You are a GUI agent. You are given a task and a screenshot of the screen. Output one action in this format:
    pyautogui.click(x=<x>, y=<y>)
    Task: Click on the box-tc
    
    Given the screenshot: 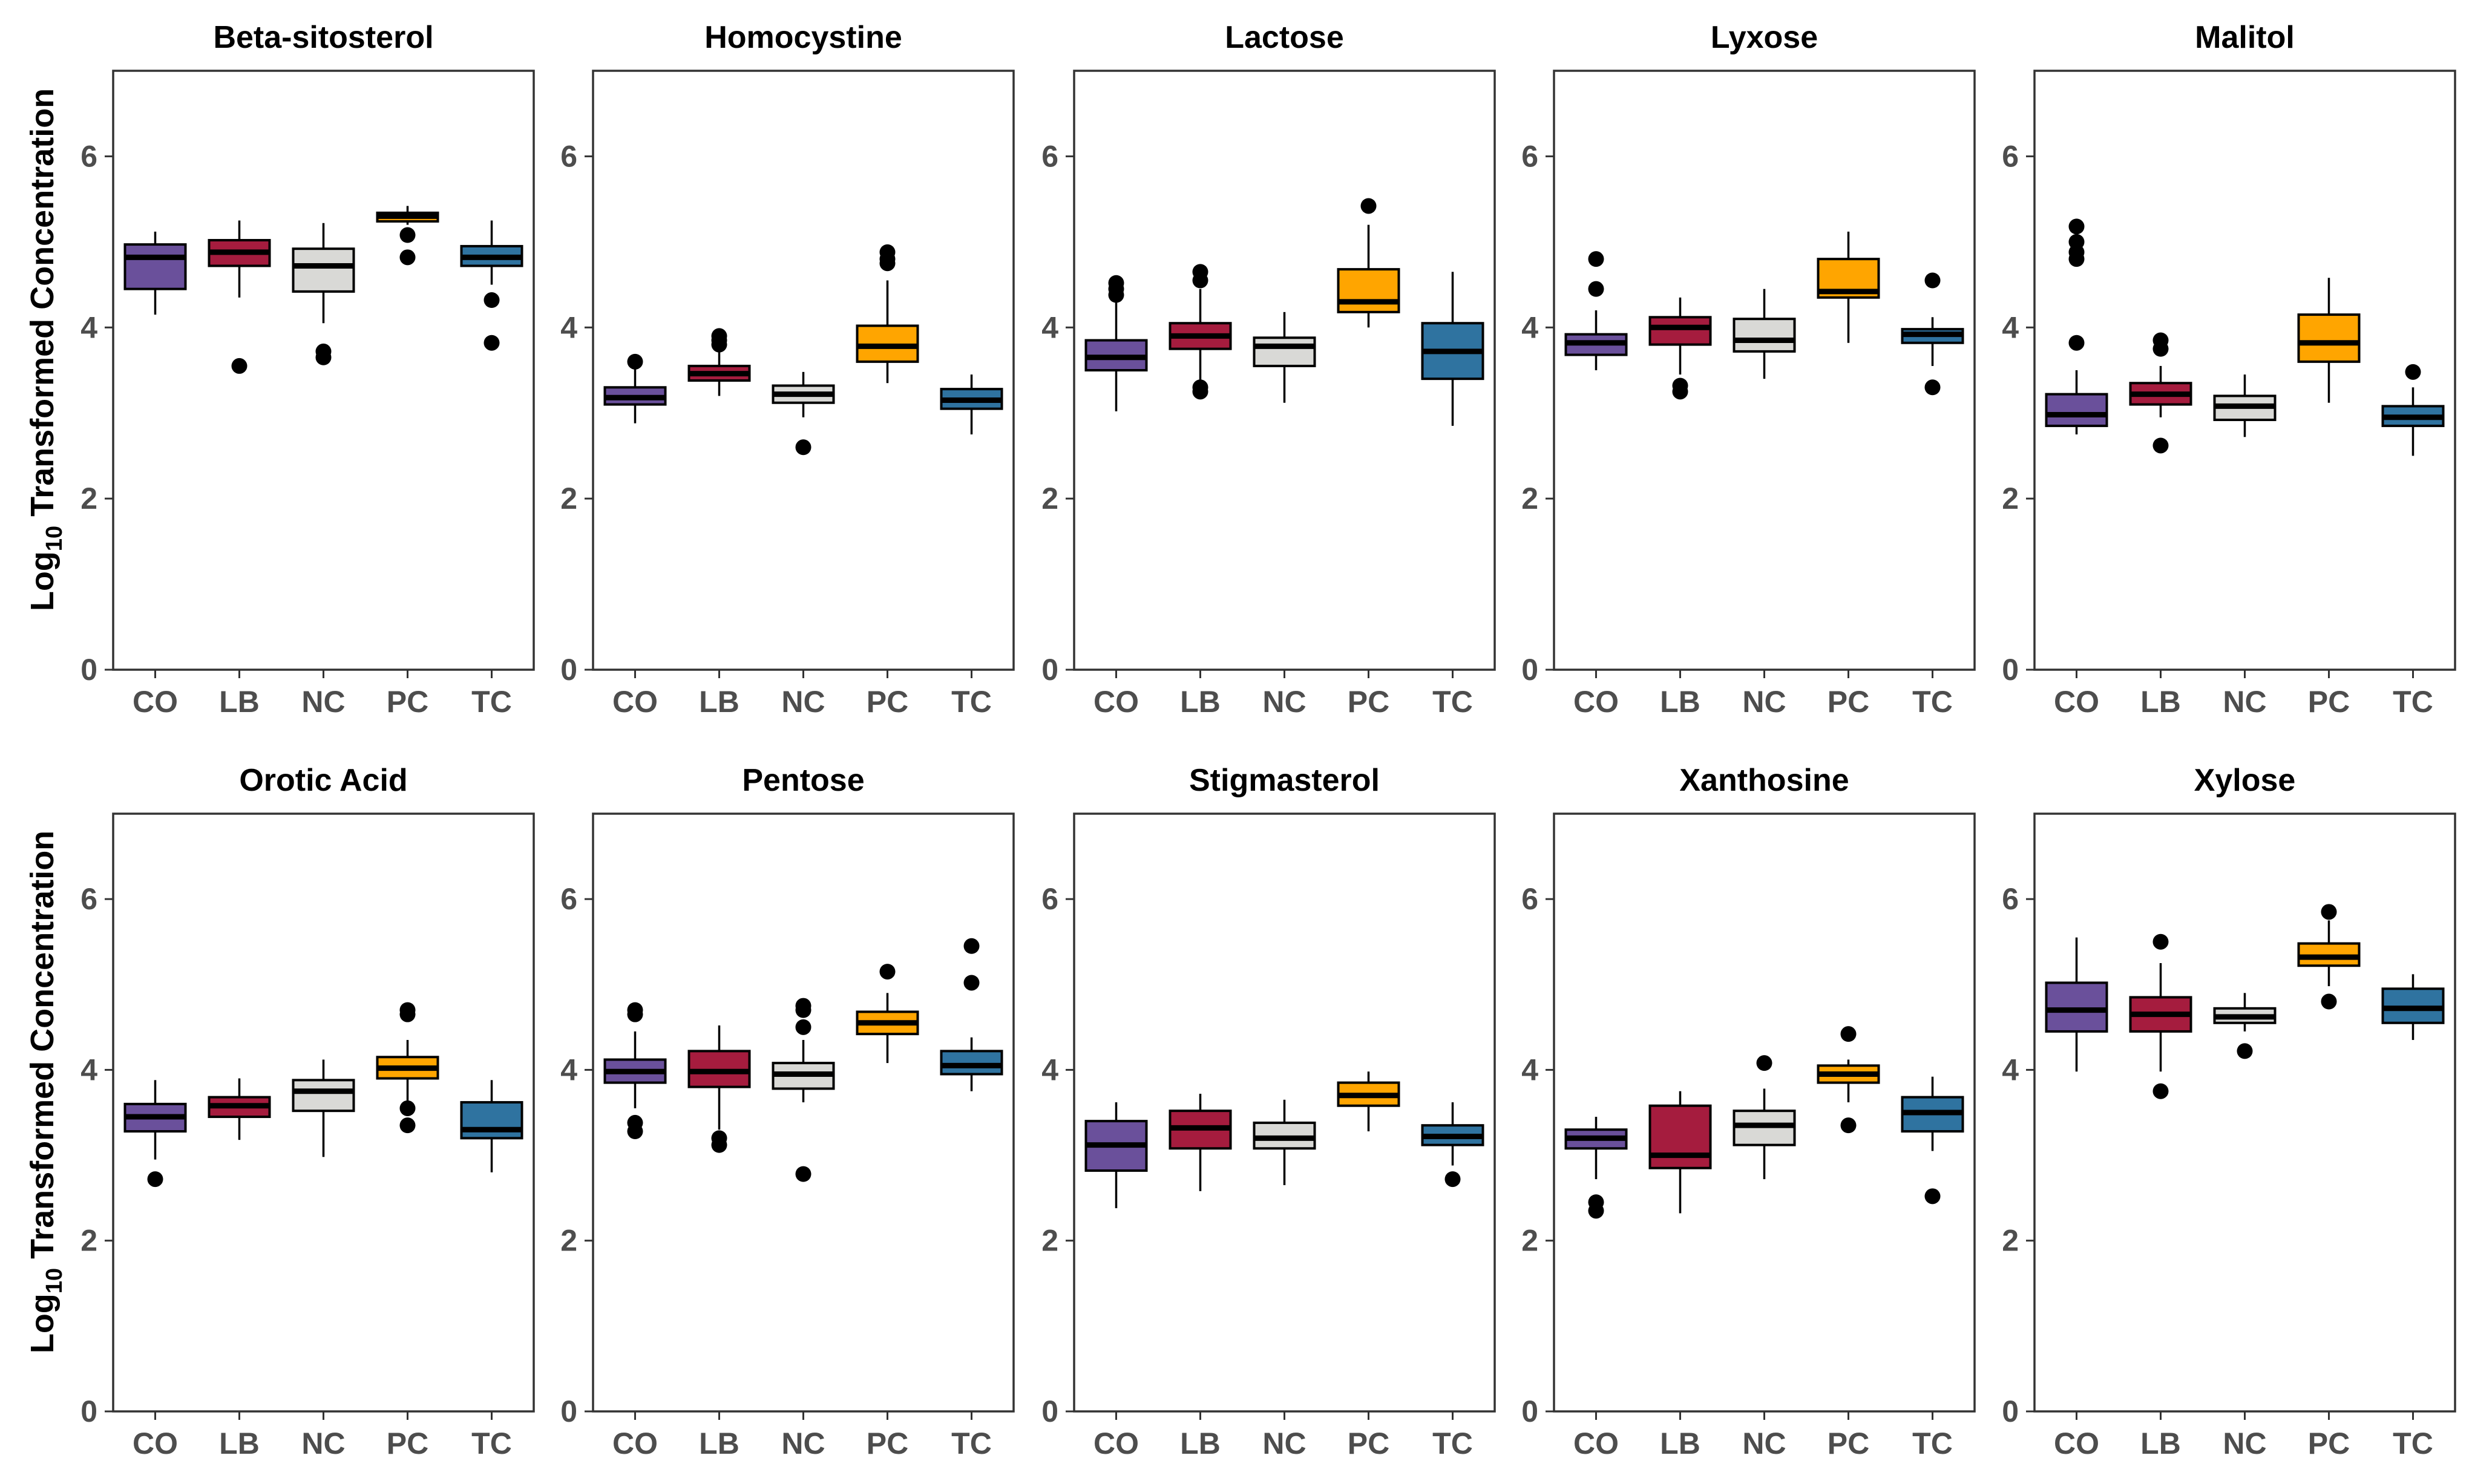 What is the action you would take?
    pyautogui.click(x=971, y=1063)
    